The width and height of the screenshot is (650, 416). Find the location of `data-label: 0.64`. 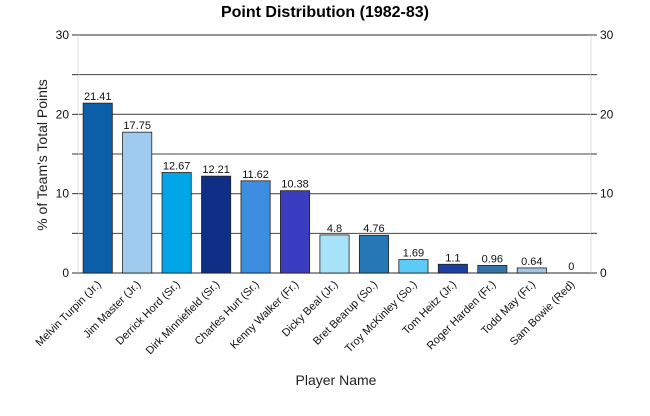

data-label: 0.64 is located at coordinates (531, 262).